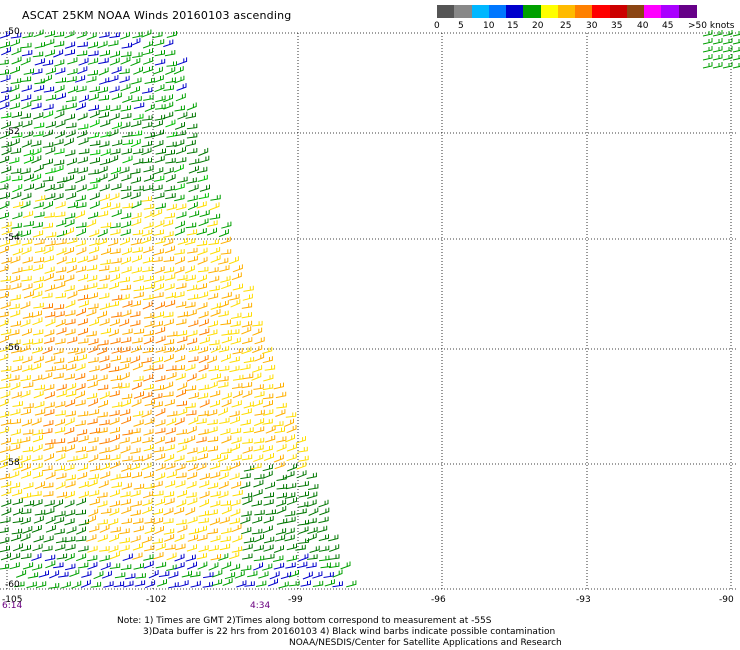 The height and width of the screenshot is (650, 740). Describe the element at coordinates (157, 15) in the screenshot. I see `map-title: ASCAT 25KM NOAA Winds 20160103 ascending` at that location.